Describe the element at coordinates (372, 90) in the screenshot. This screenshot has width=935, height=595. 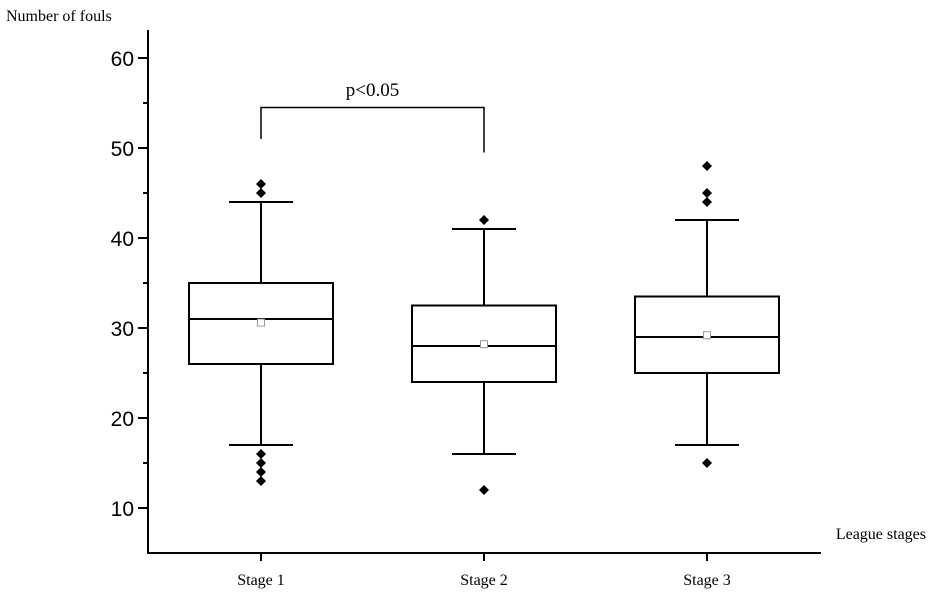
I see `significance-label: p<0.05` at that location.